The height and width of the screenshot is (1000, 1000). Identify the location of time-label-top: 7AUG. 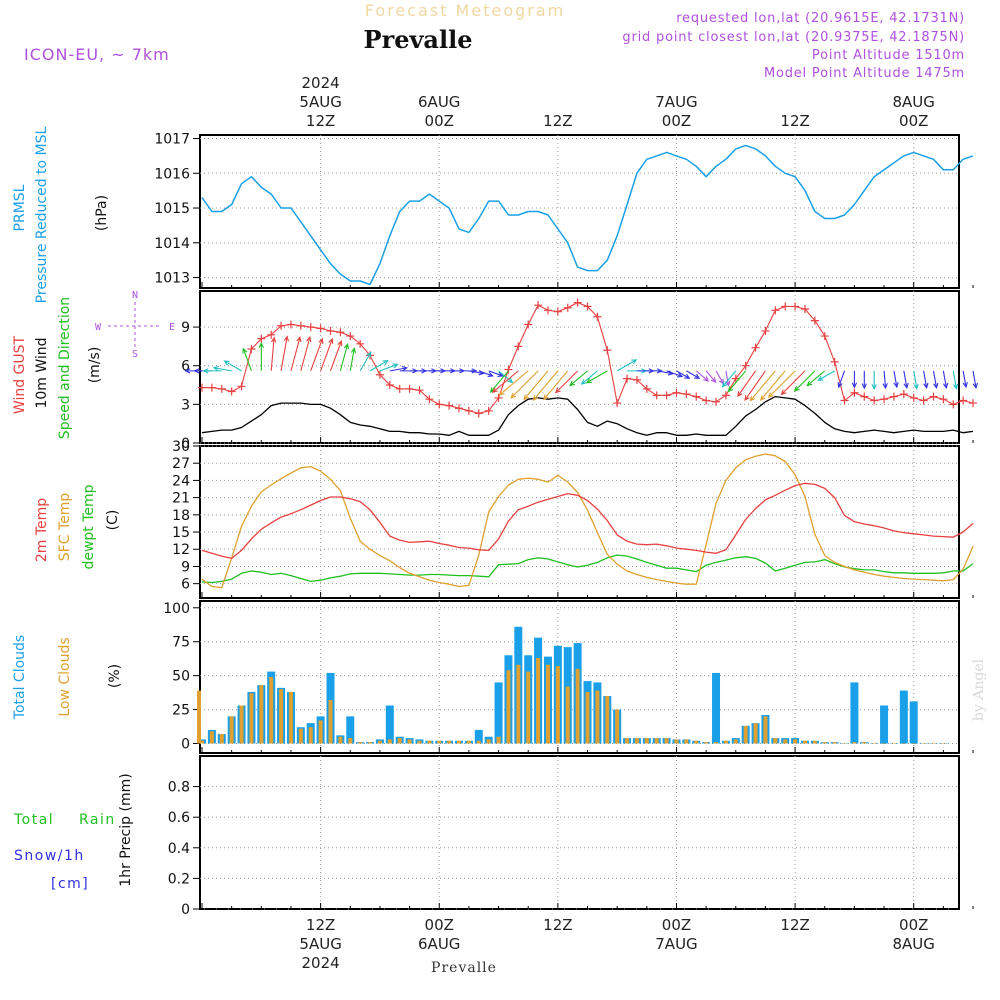
(676, 102).